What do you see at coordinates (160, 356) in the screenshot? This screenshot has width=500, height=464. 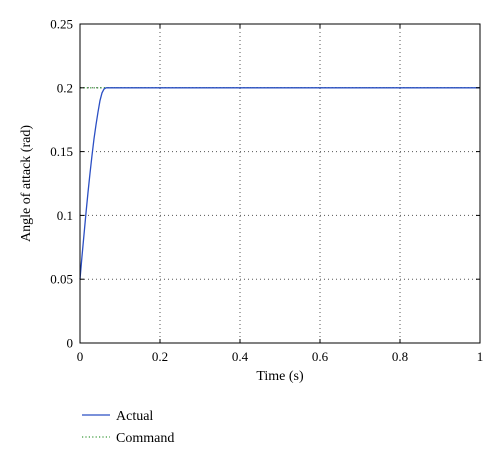 I see `x-tick-label: 0.2` at bounding box center [160, 356].